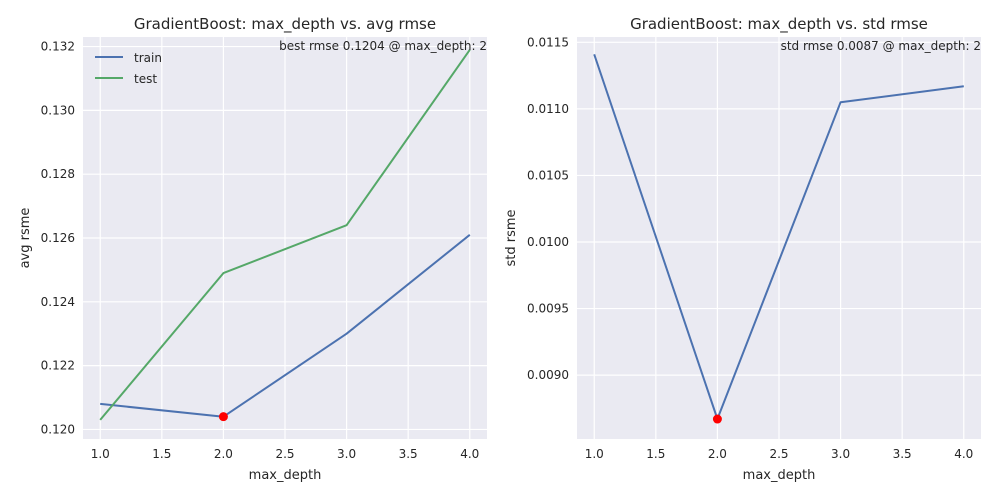 The width and height of the screenshot is (1000, 500). What do you see at coordinates (128, 68) in the screenshot?
I see `legend: train test` at bounding box center [128, 68].